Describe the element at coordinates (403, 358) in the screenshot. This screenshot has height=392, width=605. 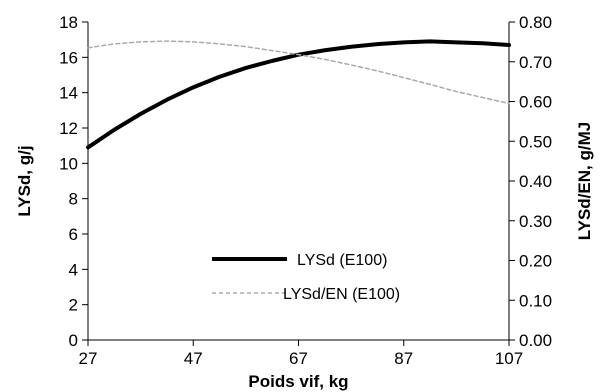
I see `x-tick-label: 87` at that location.